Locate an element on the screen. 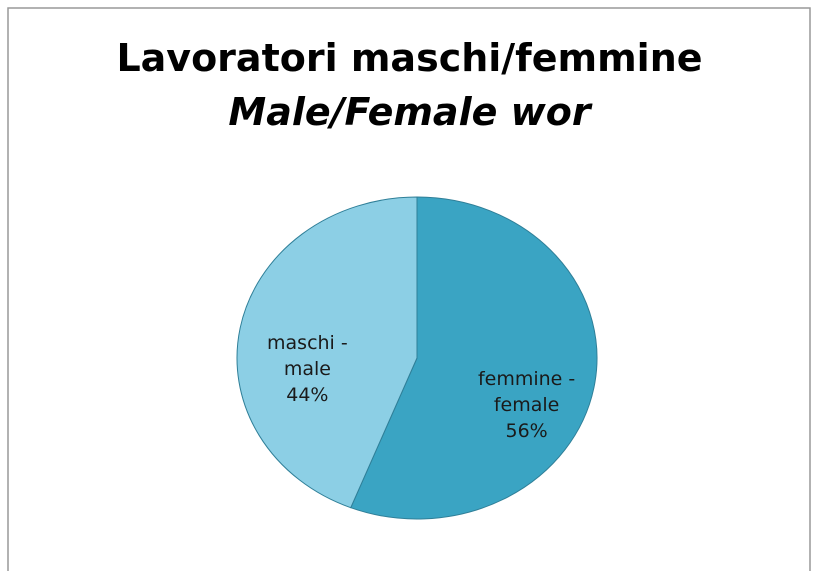 The image size is (819, 571). data-label-value: 56% is located at coordinates (526, 431).